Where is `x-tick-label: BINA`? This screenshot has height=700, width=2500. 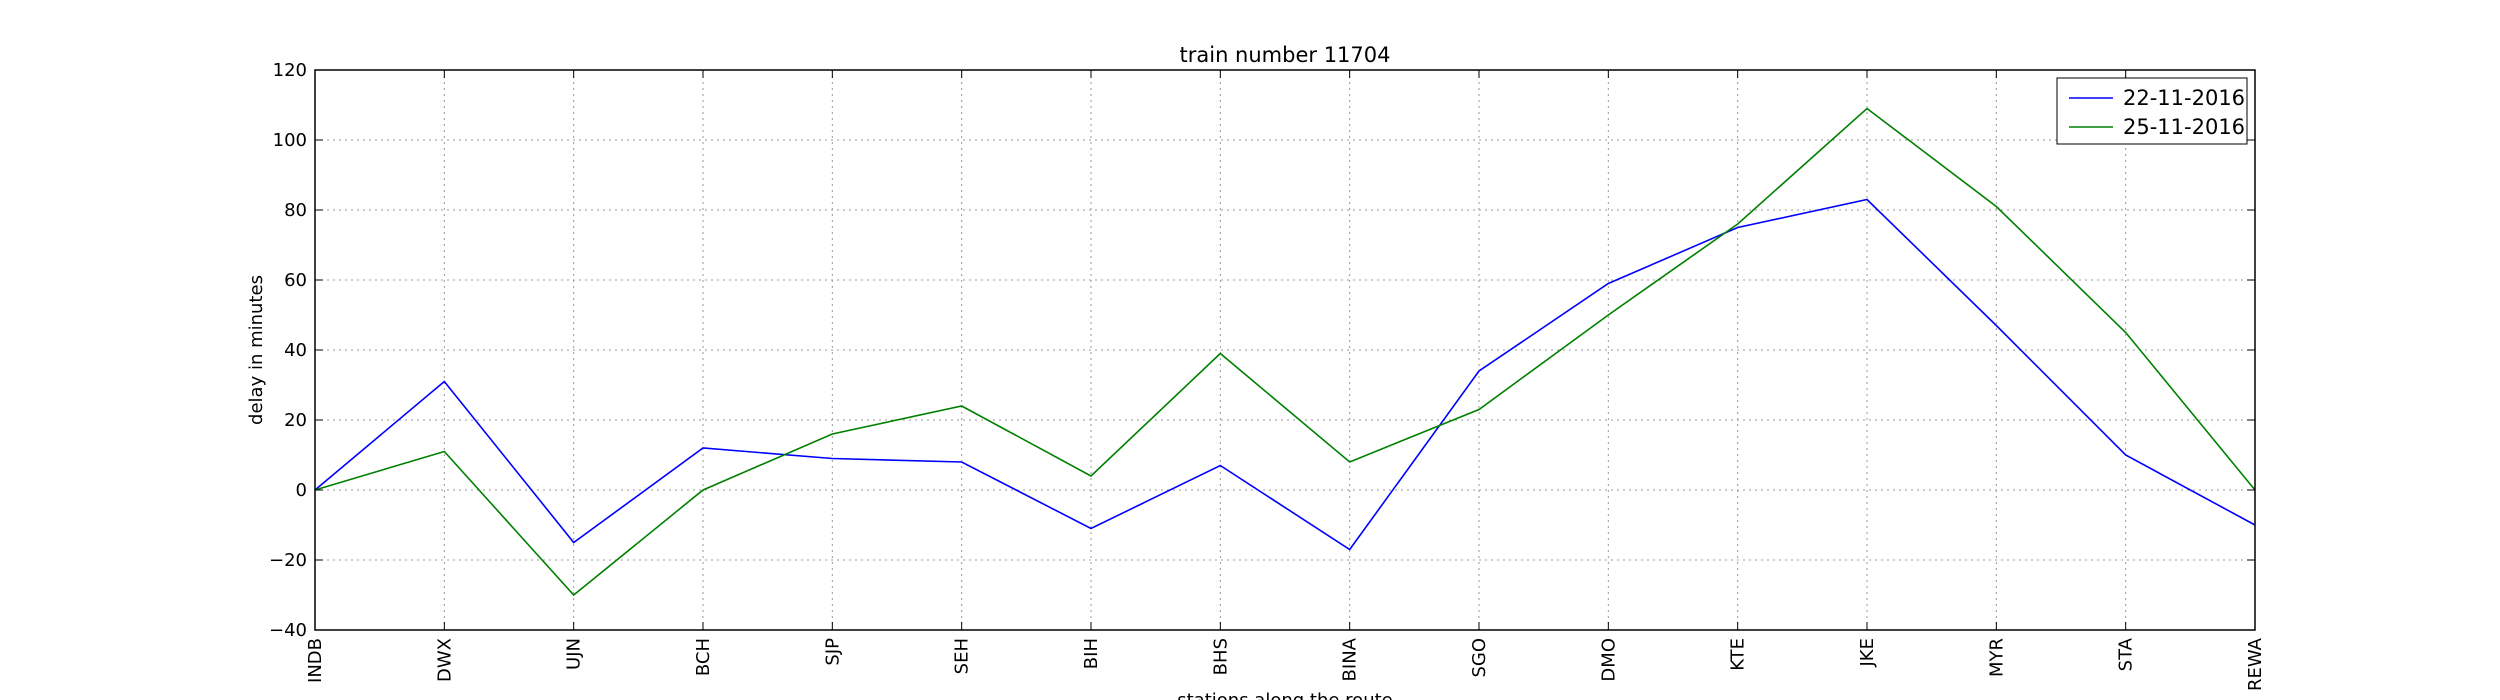
x-tick-label: BINA is located at coordinates (1350, 659).